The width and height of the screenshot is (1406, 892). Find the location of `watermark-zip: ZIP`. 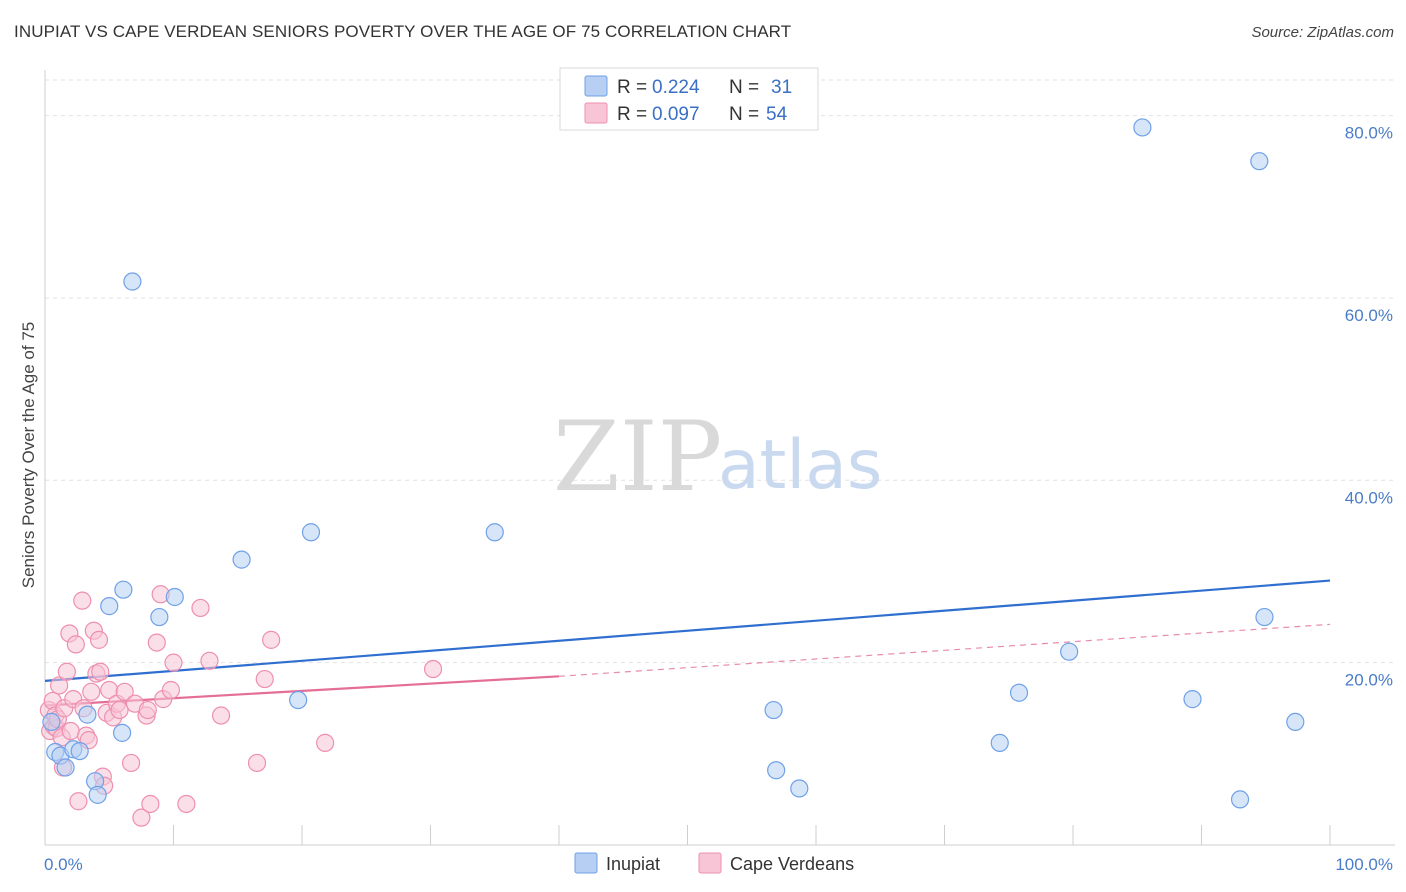

watermark-zip: ZIP is located at coordinates (637, 457).